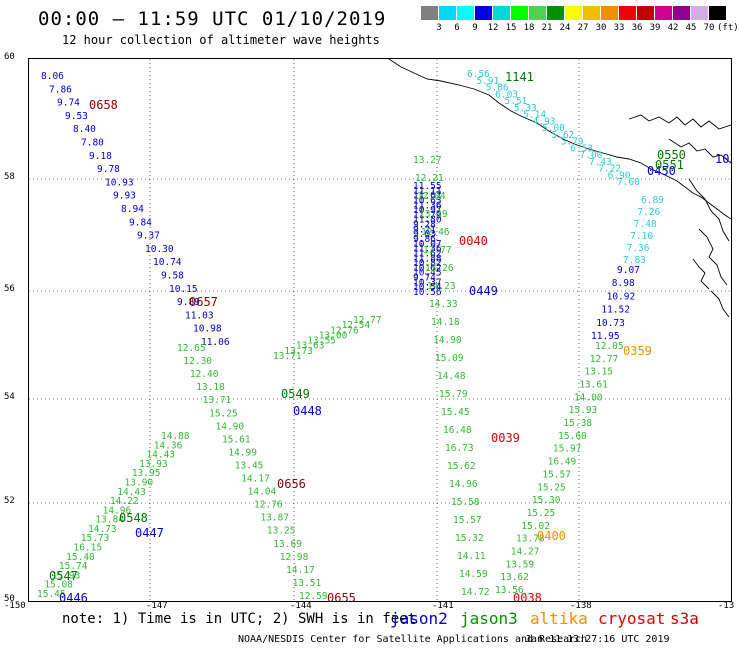 Image resolution: width=740 pixels, height=650 pixels. I want to click on pass-time-label: 0657, so click(203, 302).